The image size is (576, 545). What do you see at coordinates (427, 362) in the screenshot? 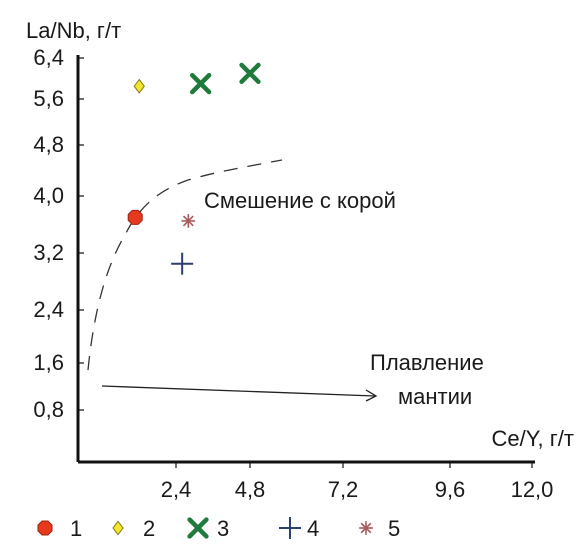
I see `annotation-melting-line1: Плавление` at bounding box center [427, 362].